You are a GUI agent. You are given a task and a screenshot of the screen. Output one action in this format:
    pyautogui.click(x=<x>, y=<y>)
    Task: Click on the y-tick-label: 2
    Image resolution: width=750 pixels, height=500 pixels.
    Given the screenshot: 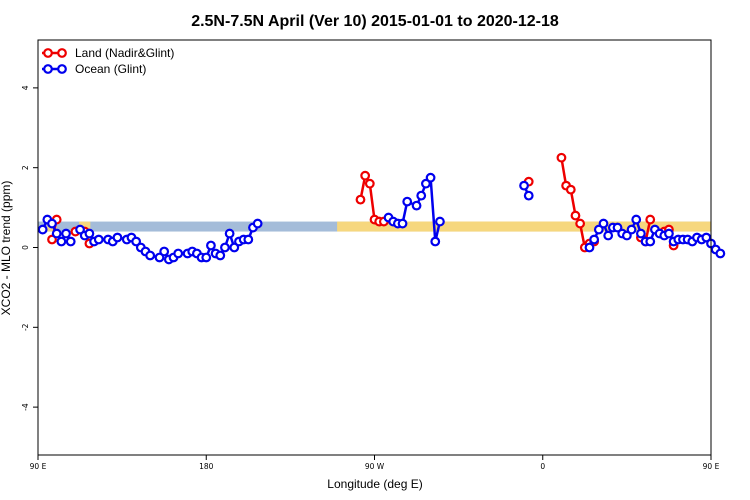 What is the action you would take?
    pyautogui.click(x=25, y=167)
    